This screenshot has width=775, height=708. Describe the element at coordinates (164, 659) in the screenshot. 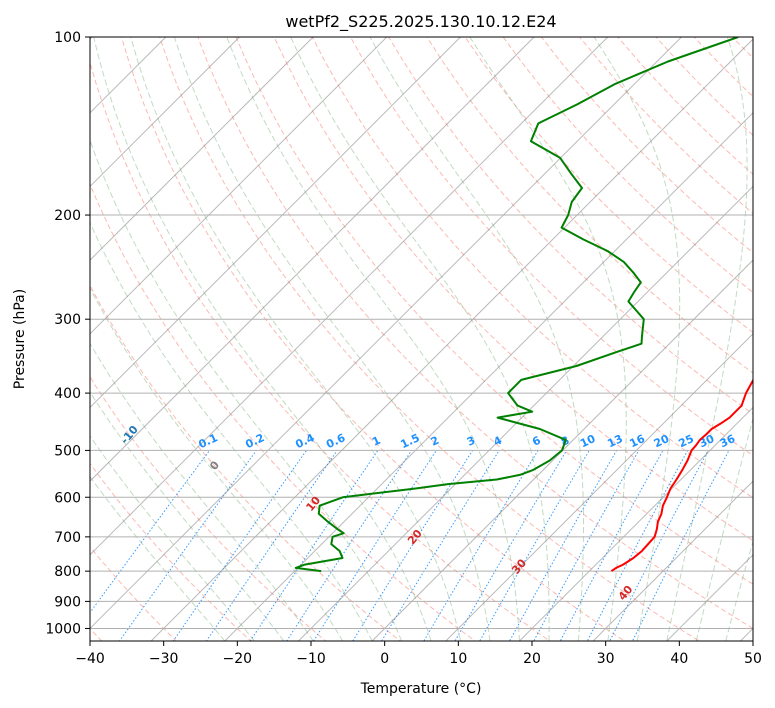

I see `x-tick-label: −30` at that location.